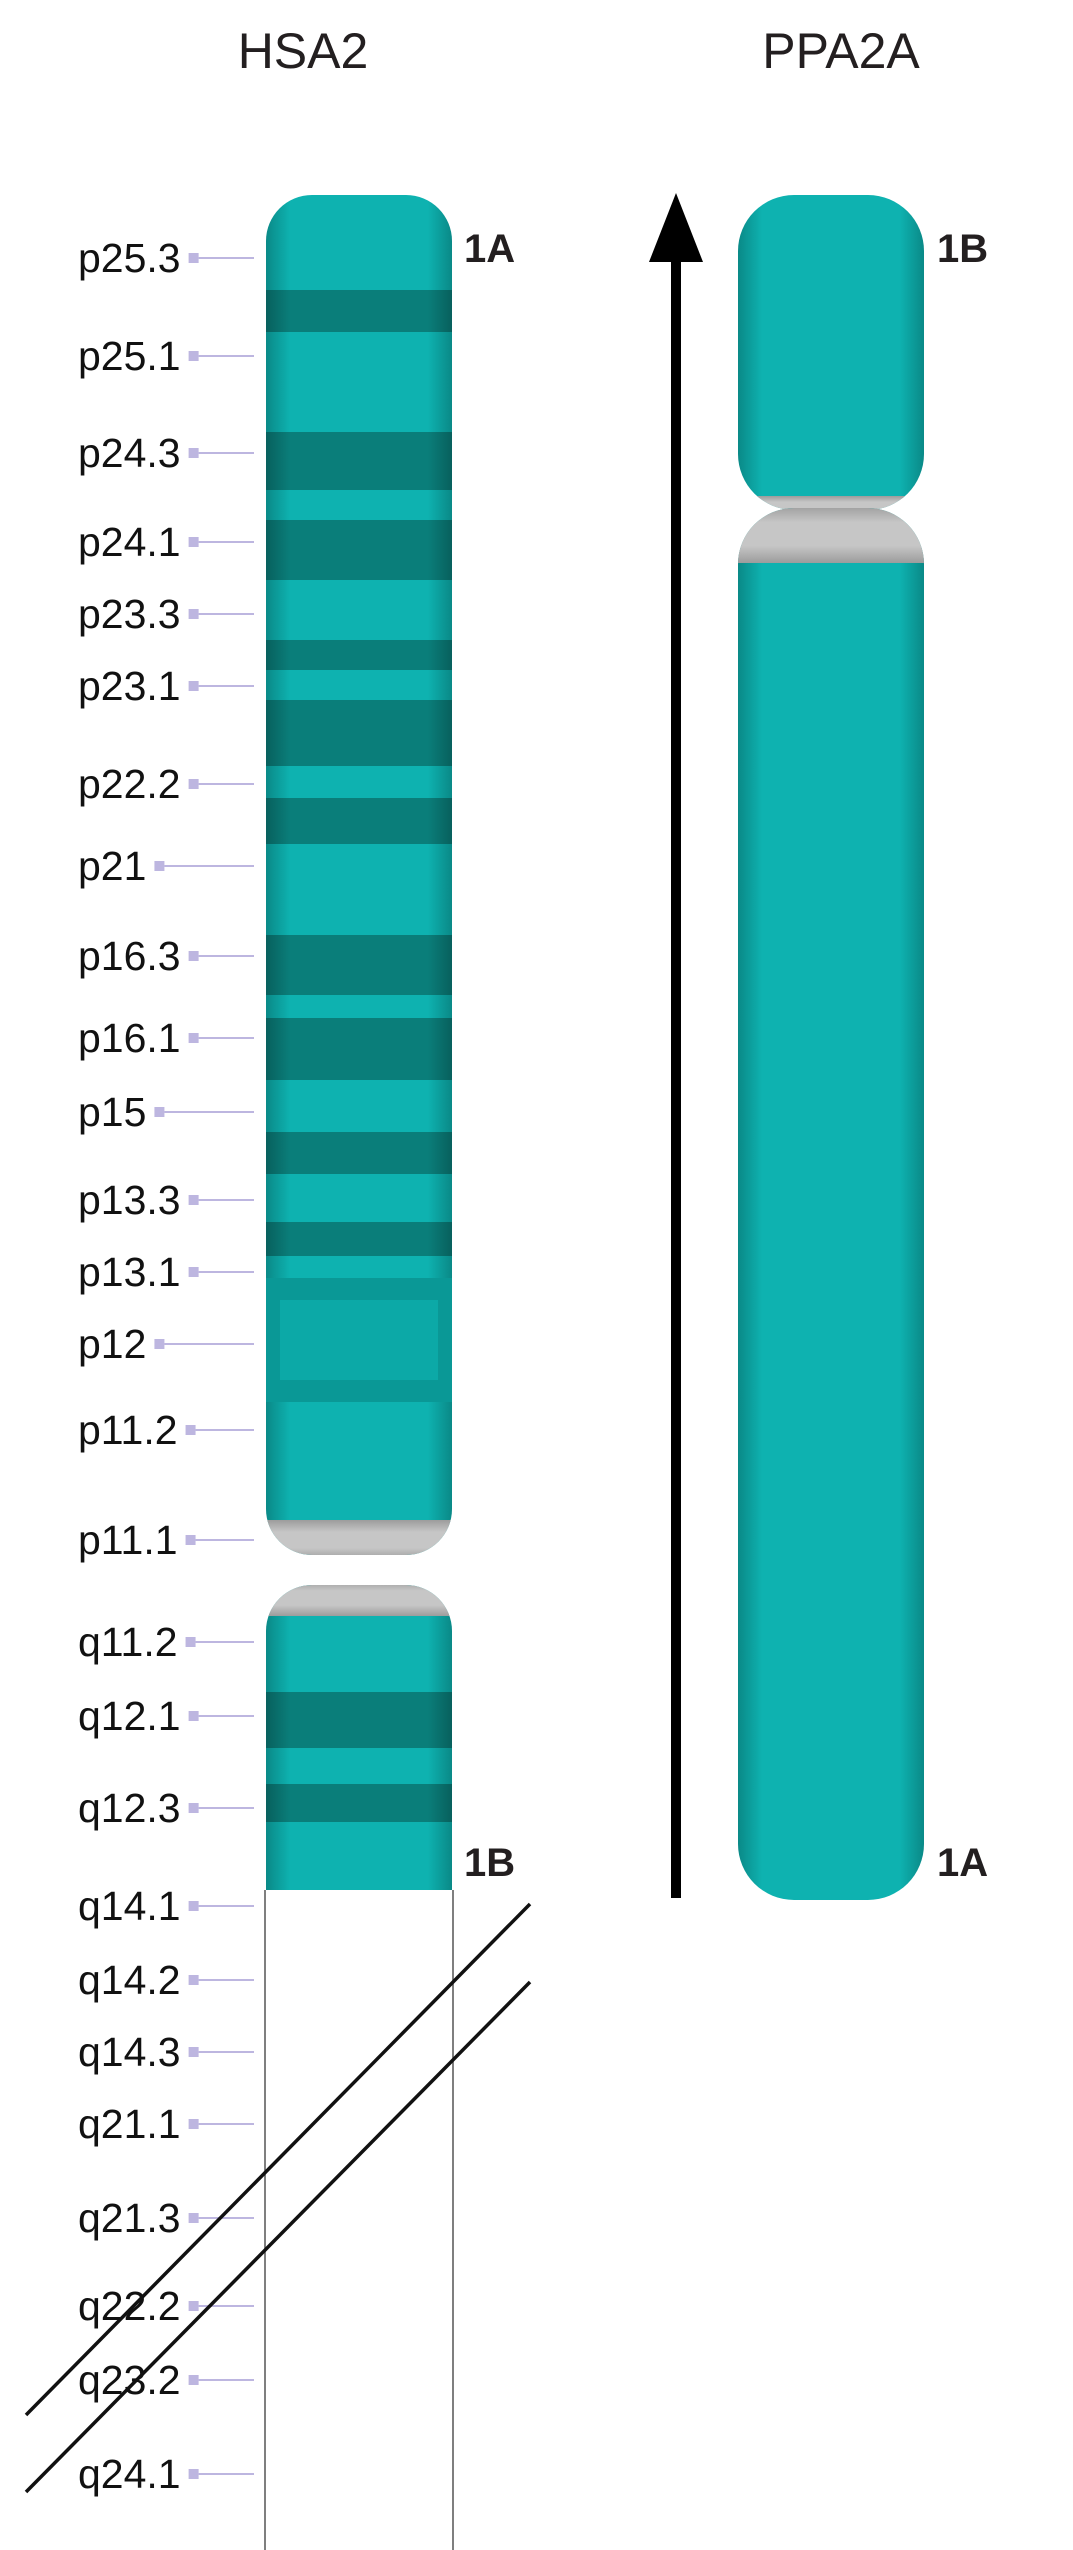 The height and width of the screenshot is (2550, 1073). What do you see at coordinates (831, 535) in the screenshot?
I see `ppa2a-centromere-lower` at bounding box center [831, 535].